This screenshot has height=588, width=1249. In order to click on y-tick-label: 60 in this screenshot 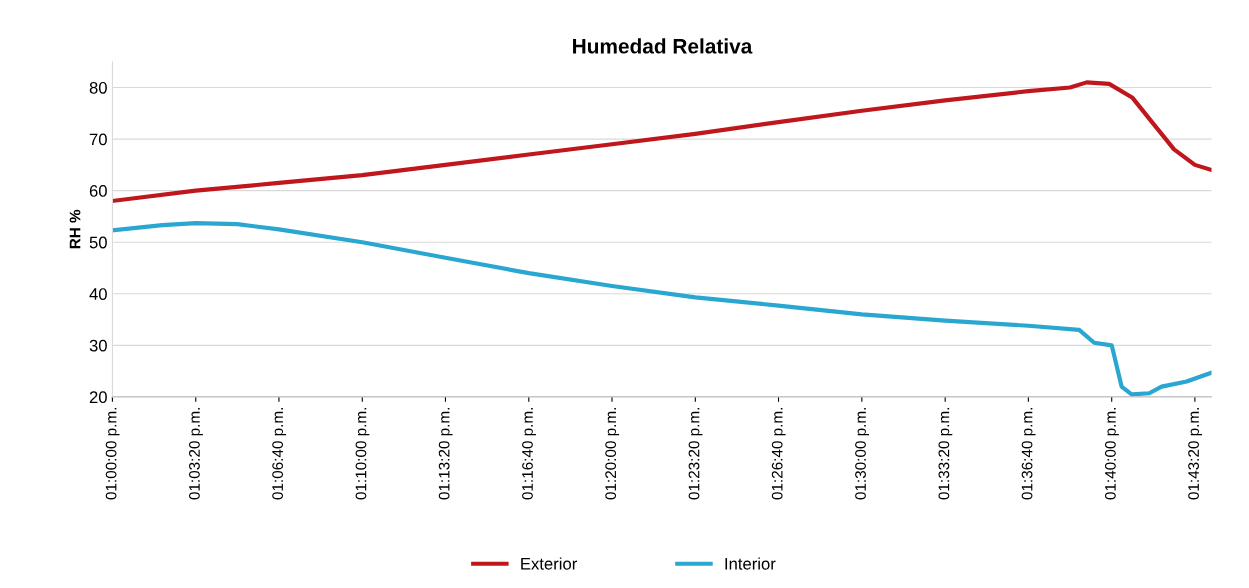, I will do `click(98, 191)`.